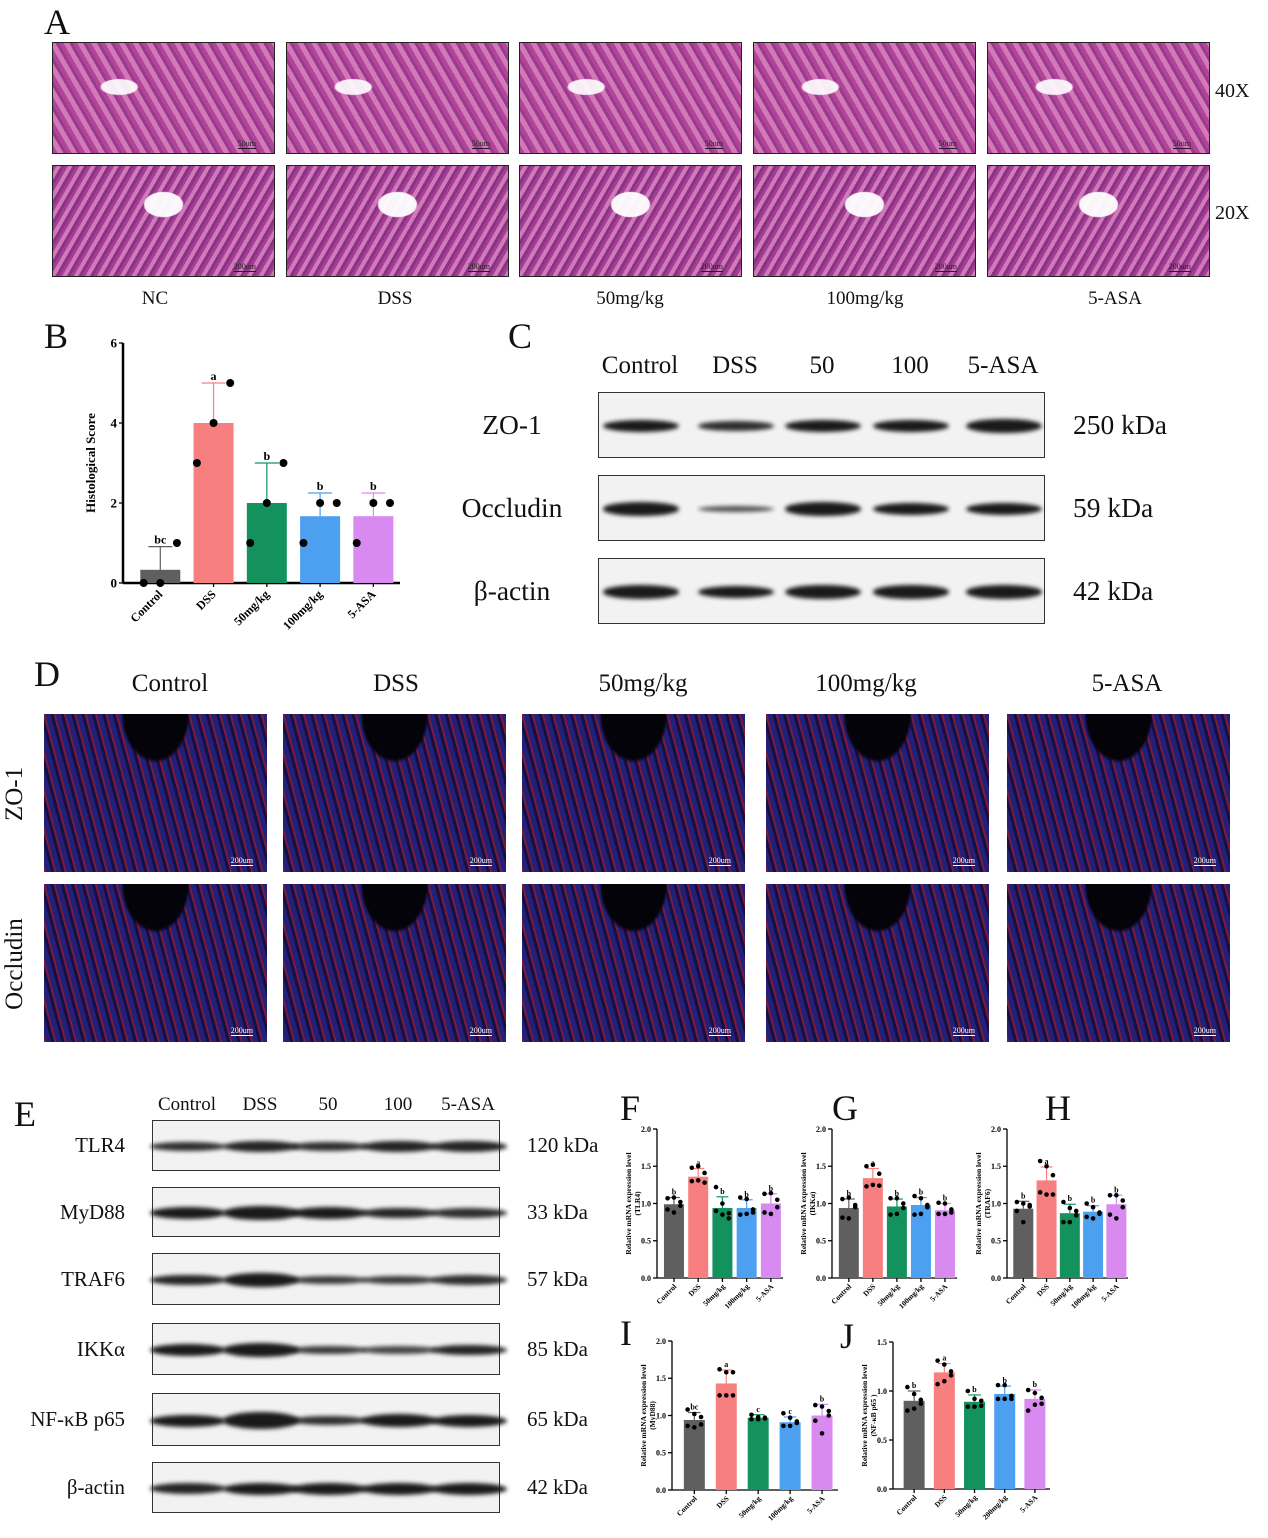 This screenshot has height=1538, width=1268. Describe the element at coordinates (557, 1348) in the screenshot. I see `molecular-weight-label: 85 kDa` at that location.